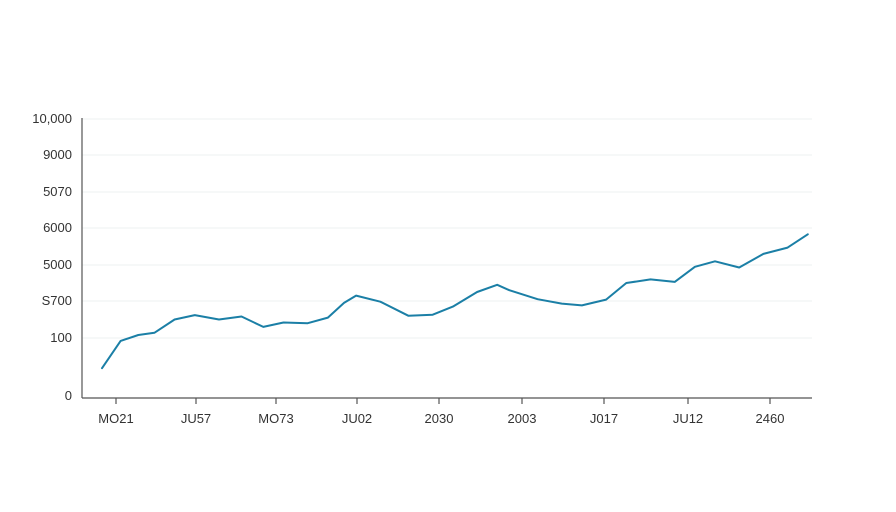 This screenshot has width=896, height=512. Describe the element at coordinates (357, 418) in the screenshot. I see `x-tick-label: JU02` at that location.